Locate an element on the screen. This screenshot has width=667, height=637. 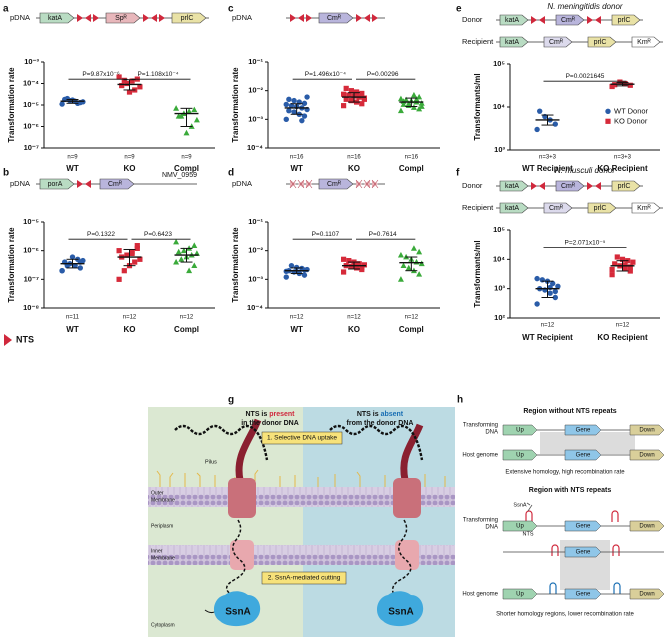
panel-letter: b is located at coordinates (6, 173).